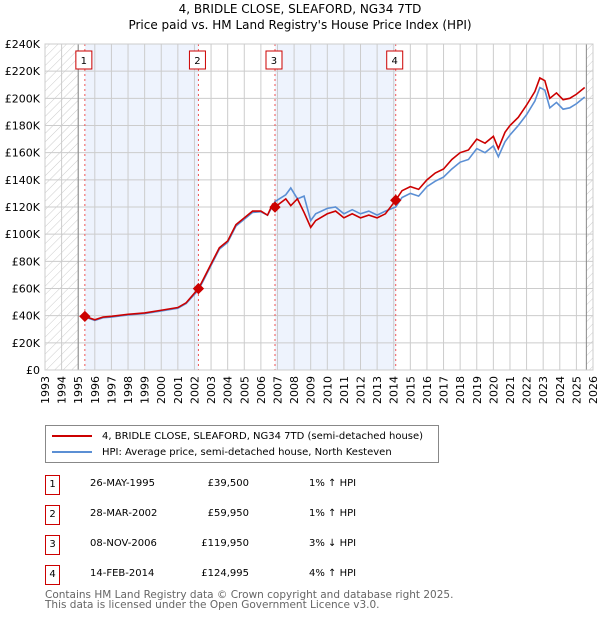 The image size is (600, 620). I want to click on x-tick-label: 2011, so click(344, 390).